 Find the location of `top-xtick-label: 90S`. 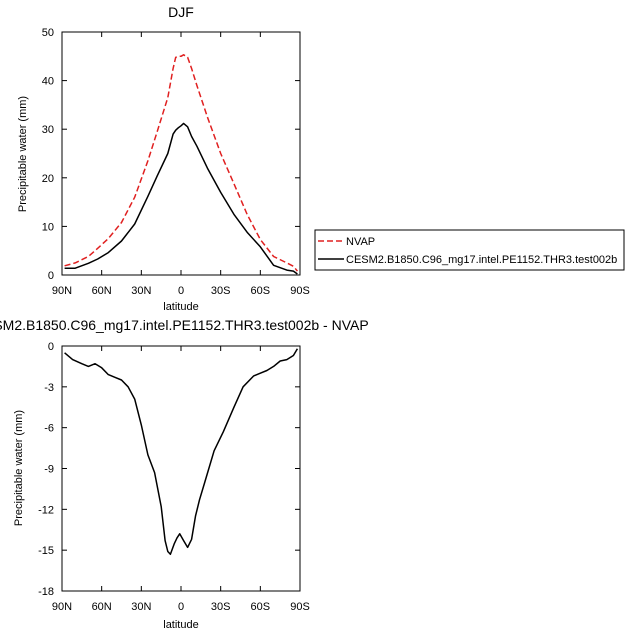

top-xtick-label: 90S is located at coordinates (300, 291).